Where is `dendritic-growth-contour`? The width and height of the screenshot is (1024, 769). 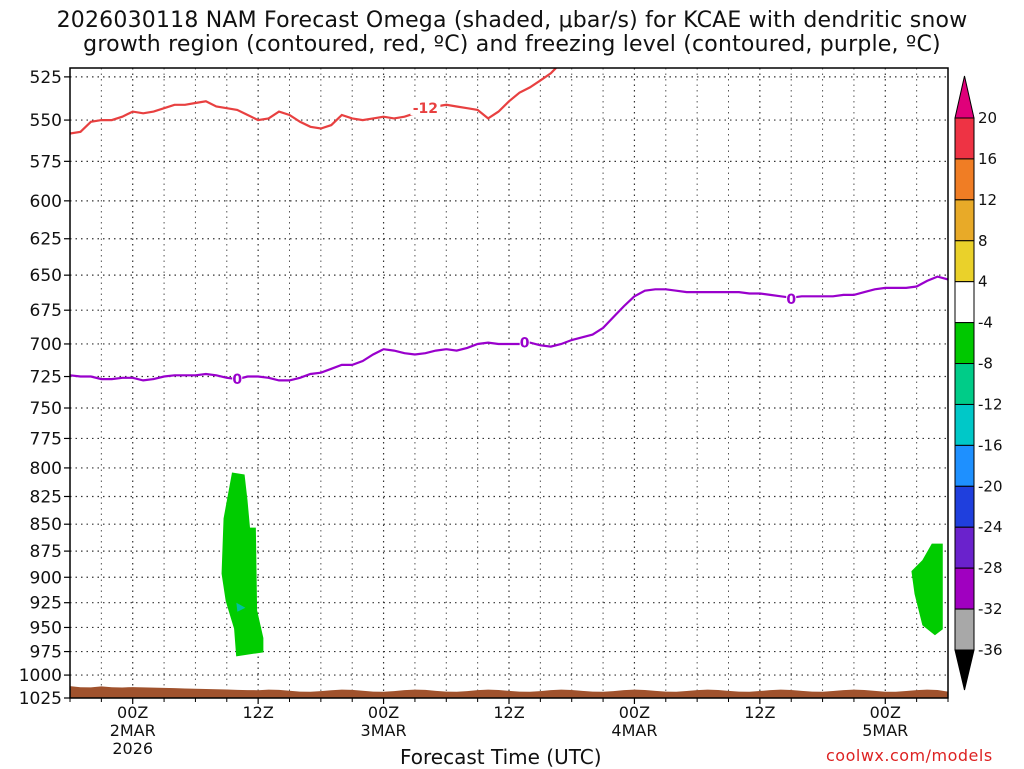 dendritic-growth-contour is located at coordinates (313, 101).